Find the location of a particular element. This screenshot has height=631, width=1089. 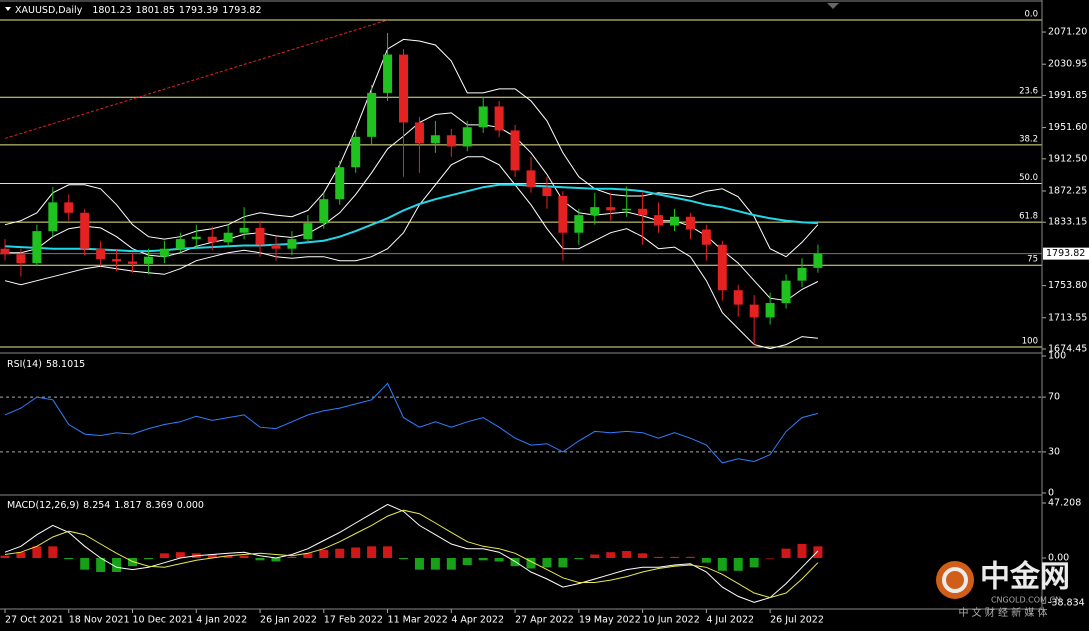

header-low: 1793.39 is located at coordinates (198, 10).